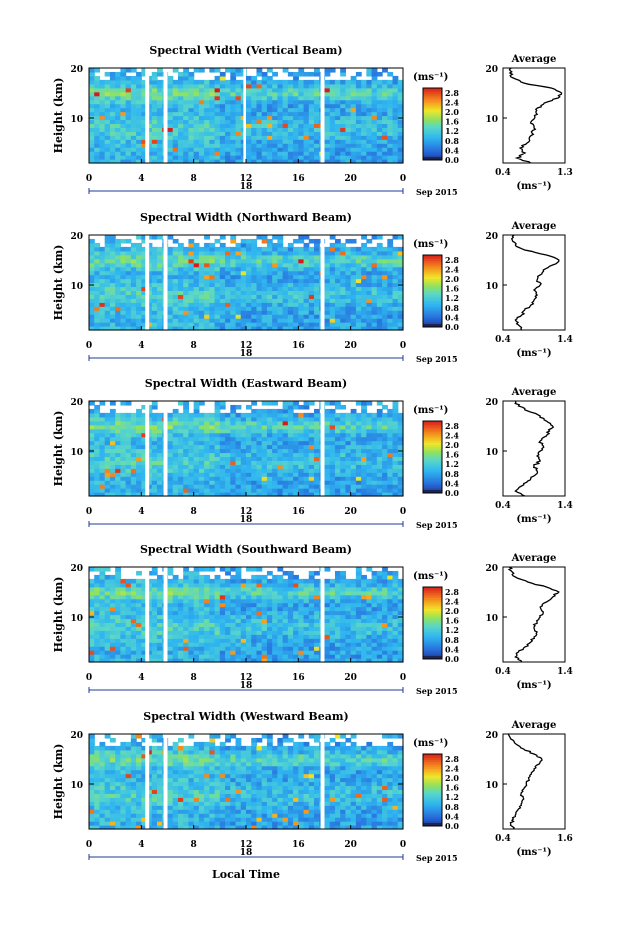 The height and width of the screenshot is (929, 623). What do you see at coordinates (437, 525) in the screenshot?
I see `date-label: Sep 2015` at bounding box center [437, 525].